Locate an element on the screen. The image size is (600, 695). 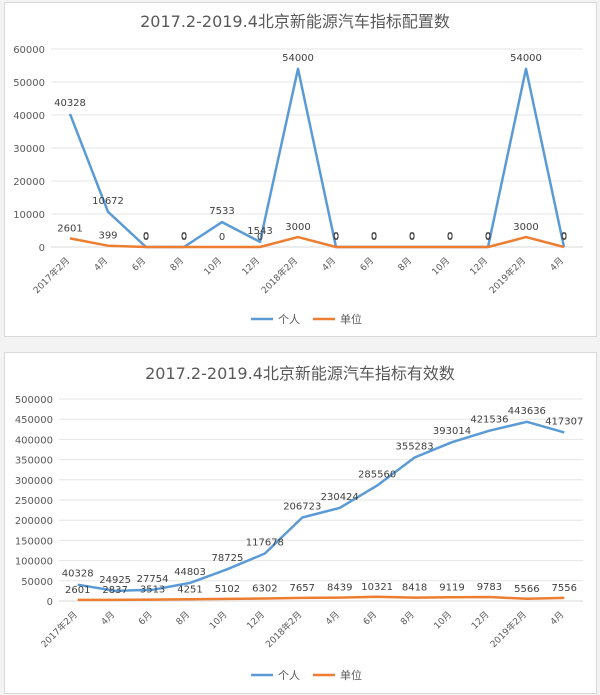
legend-label: 单位 is located at coordinates (351, 319).